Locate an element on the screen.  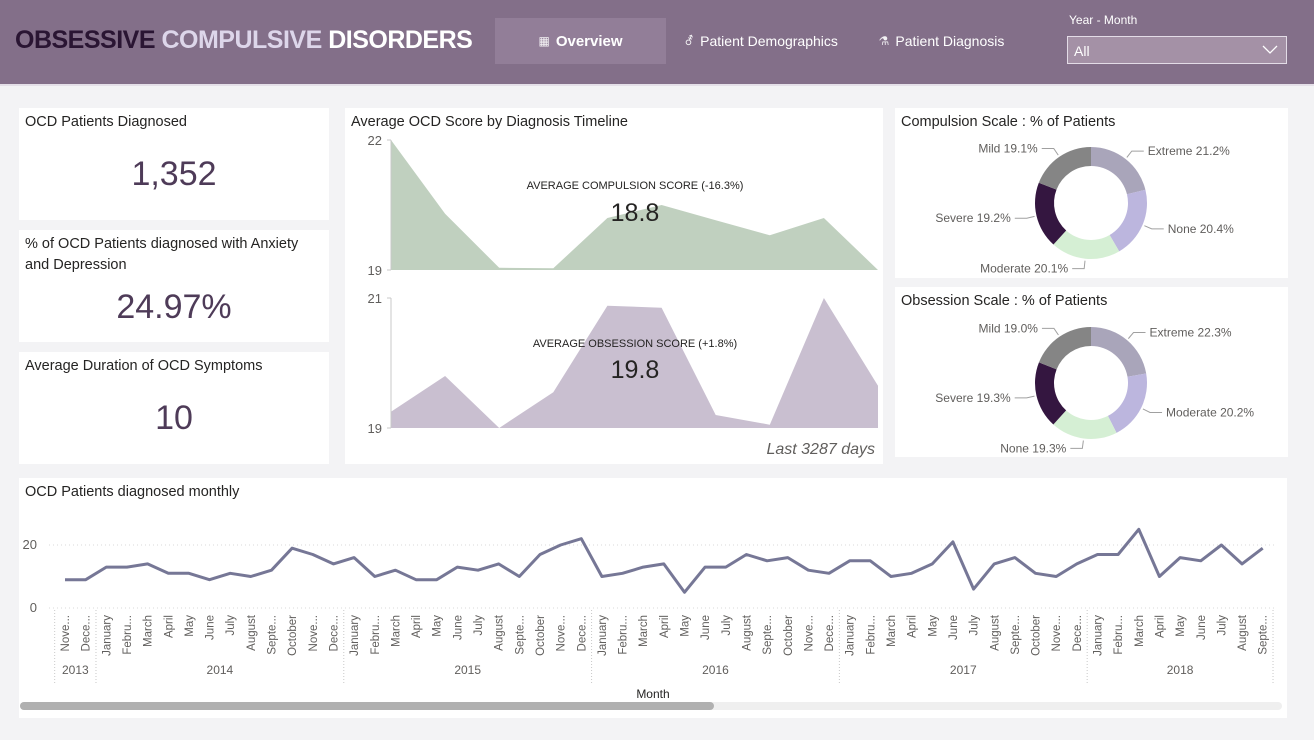
monthly-title: OCD Patients diagnosed monthly is located at coordinates (132, 492).